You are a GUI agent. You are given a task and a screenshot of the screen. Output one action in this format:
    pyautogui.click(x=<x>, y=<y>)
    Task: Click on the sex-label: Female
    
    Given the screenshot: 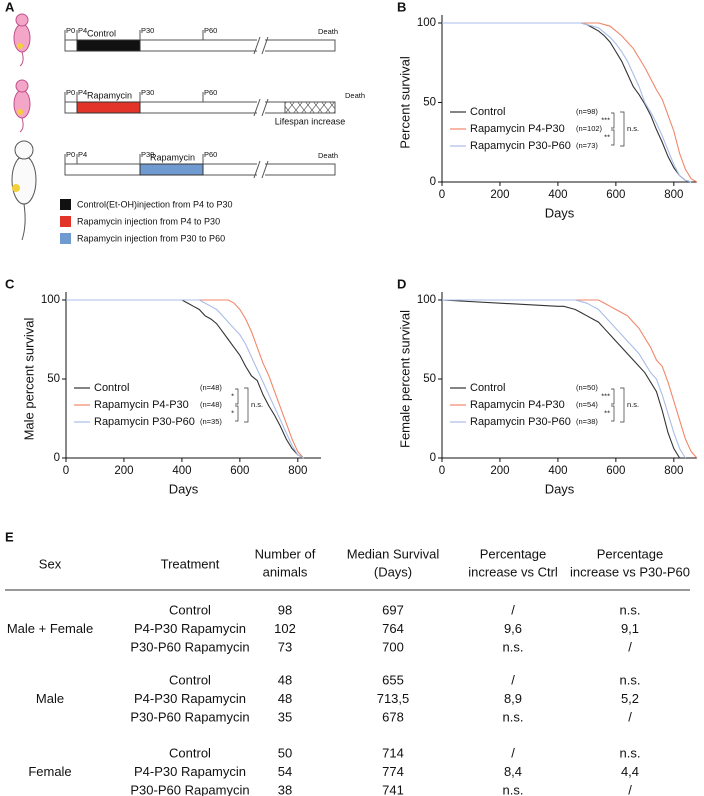 What is the action you would take?
    pyautogui.click(x=49, y=771)
    